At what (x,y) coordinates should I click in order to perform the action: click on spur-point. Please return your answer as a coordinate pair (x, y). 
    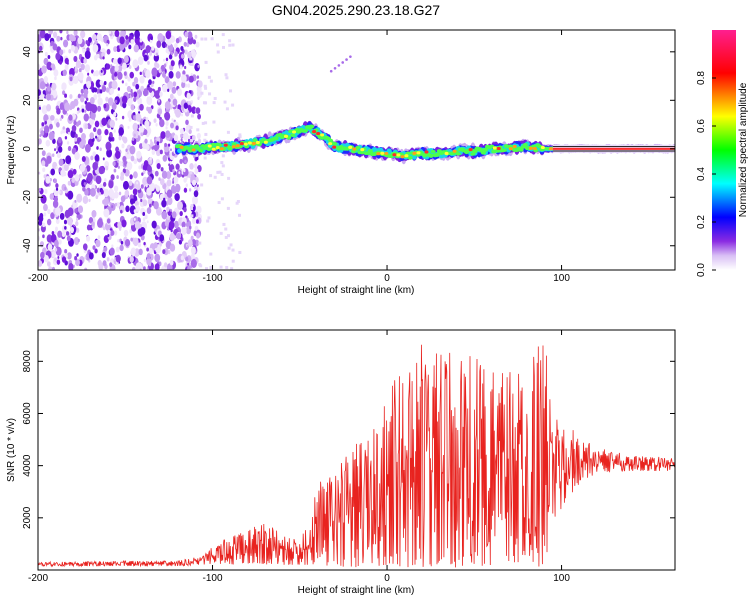
    Looking at the image, I should click on (339, 65).